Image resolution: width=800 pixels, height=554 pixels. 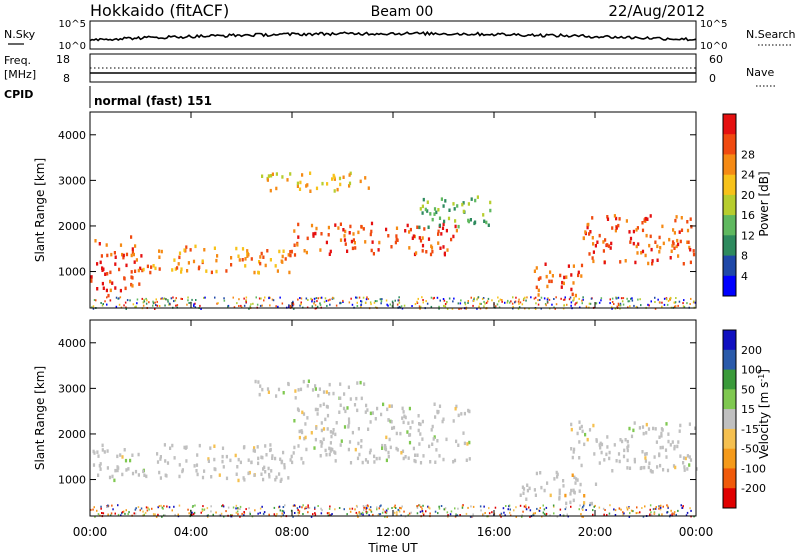 What do you see at coordinates (744, 256) in the screenshot?
I see `colorbar-tick: 8` at bounding box center [744, 256].